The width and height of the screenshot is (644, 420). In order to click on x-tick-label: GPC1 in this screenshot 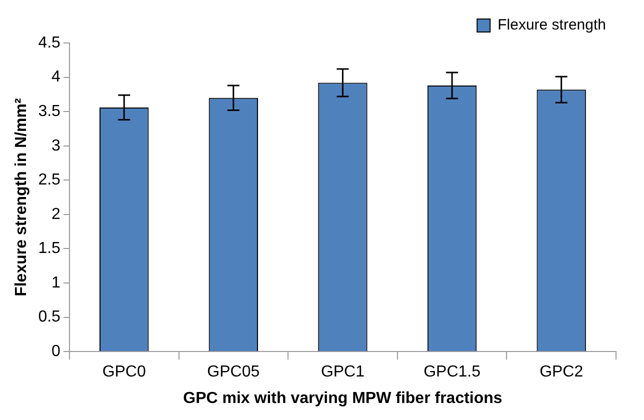, I will do `click(342, 372)`.